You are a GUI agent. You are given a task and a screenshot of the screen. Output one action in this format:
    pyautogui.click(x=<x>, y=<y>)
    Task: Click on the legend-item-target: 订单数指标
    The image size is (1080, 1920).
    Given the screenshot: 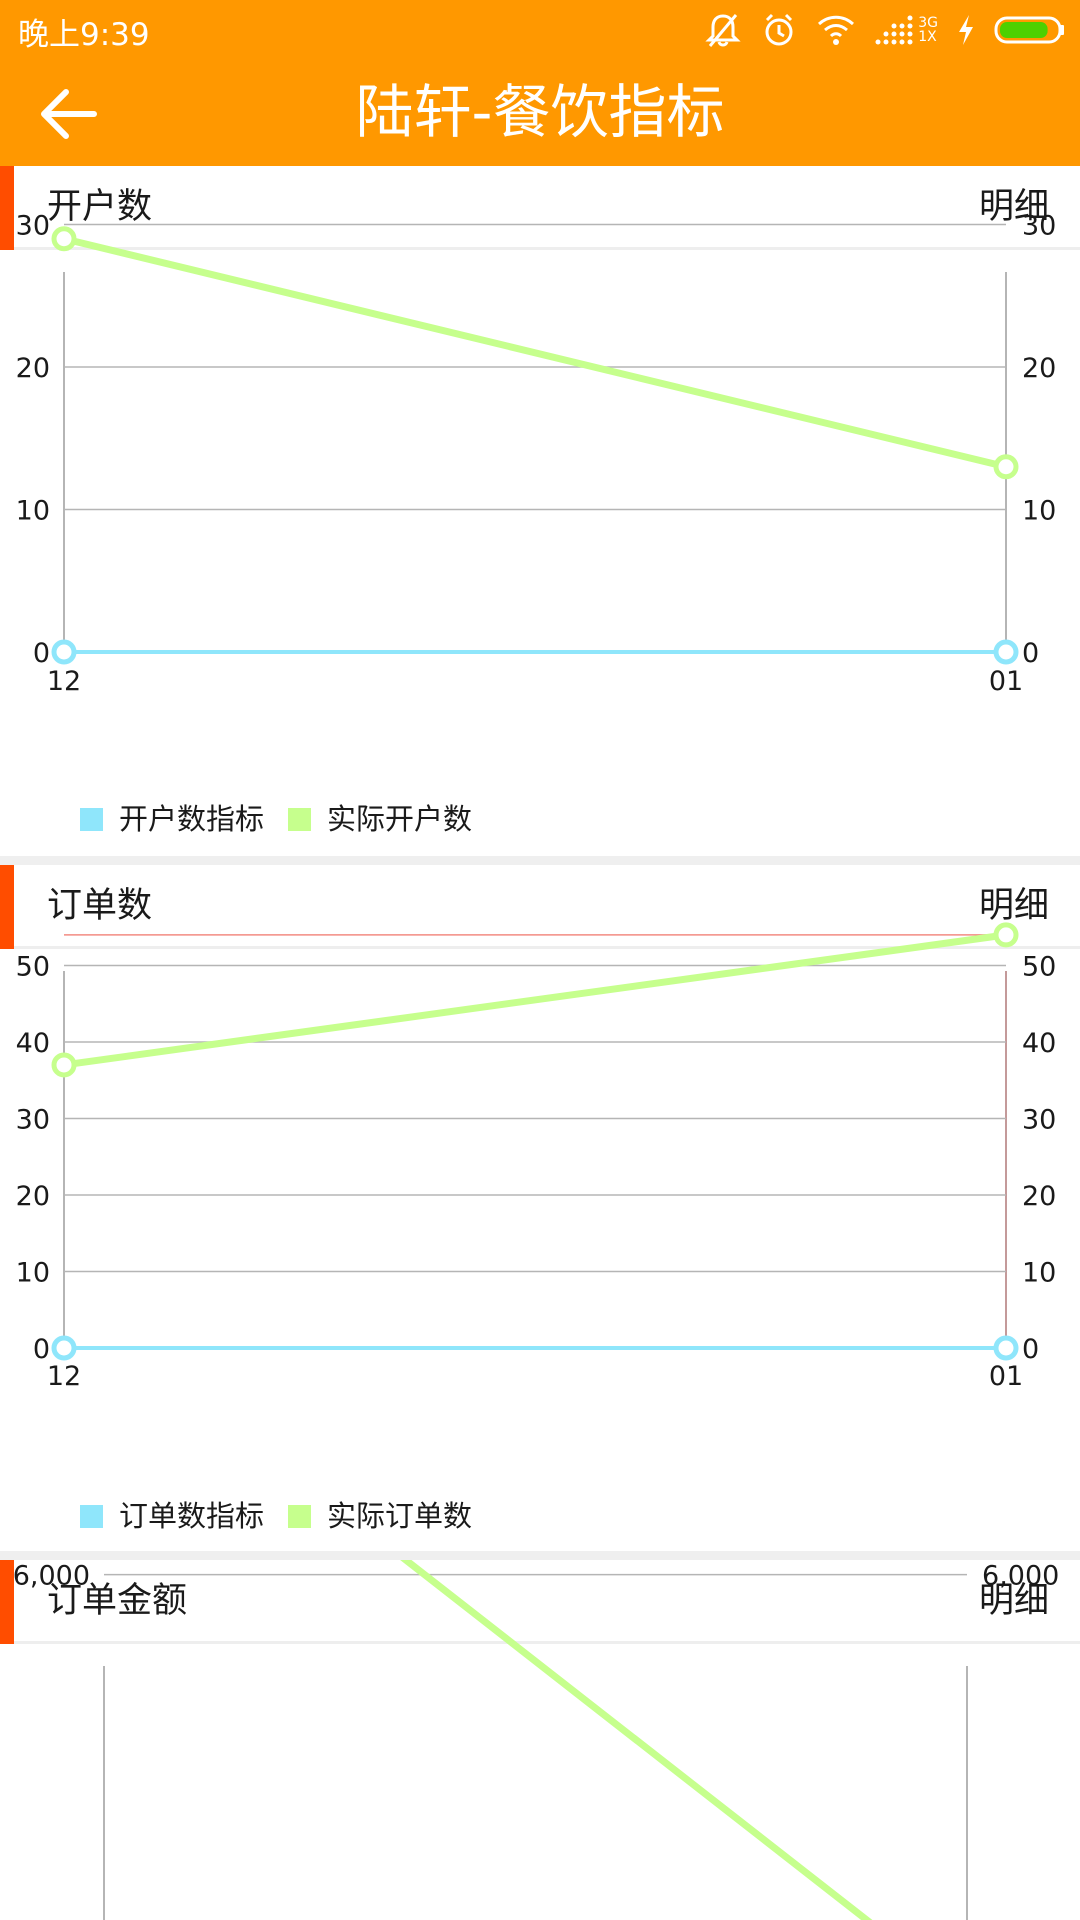 What is the action you would take?
    pyautogui.click(x=172, y=1516)
    